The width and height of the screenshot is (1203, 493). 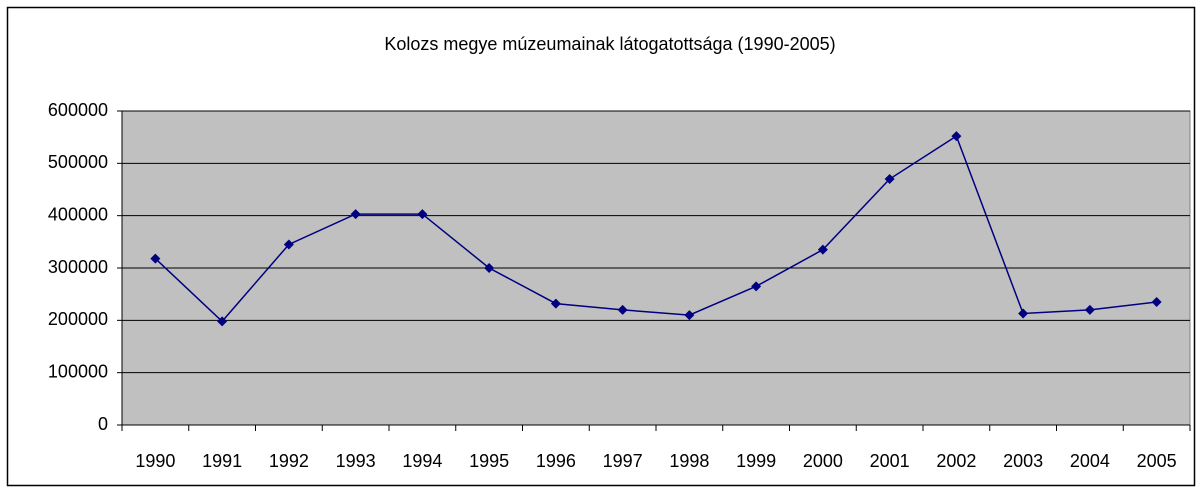 I want to click on x-tick-label: 1994, so click(x=422, y=461).